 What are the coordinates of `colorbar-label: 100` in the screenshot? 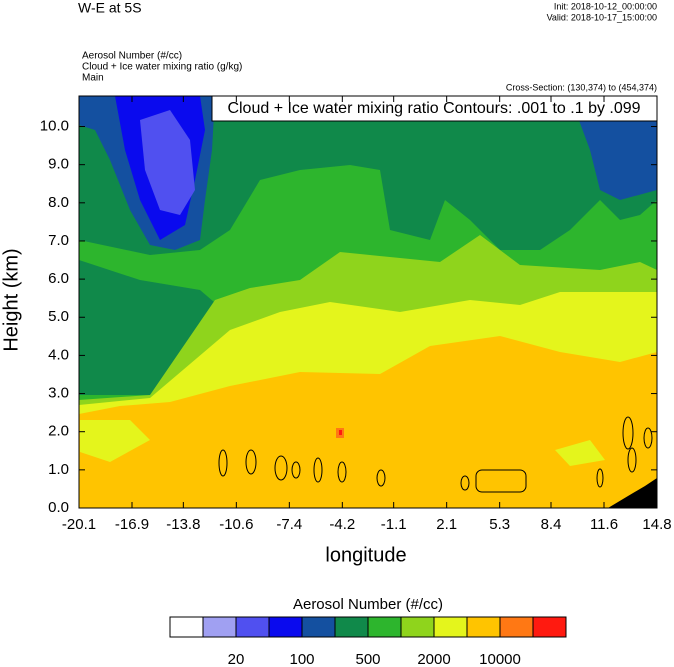 It's located at (301, 659).